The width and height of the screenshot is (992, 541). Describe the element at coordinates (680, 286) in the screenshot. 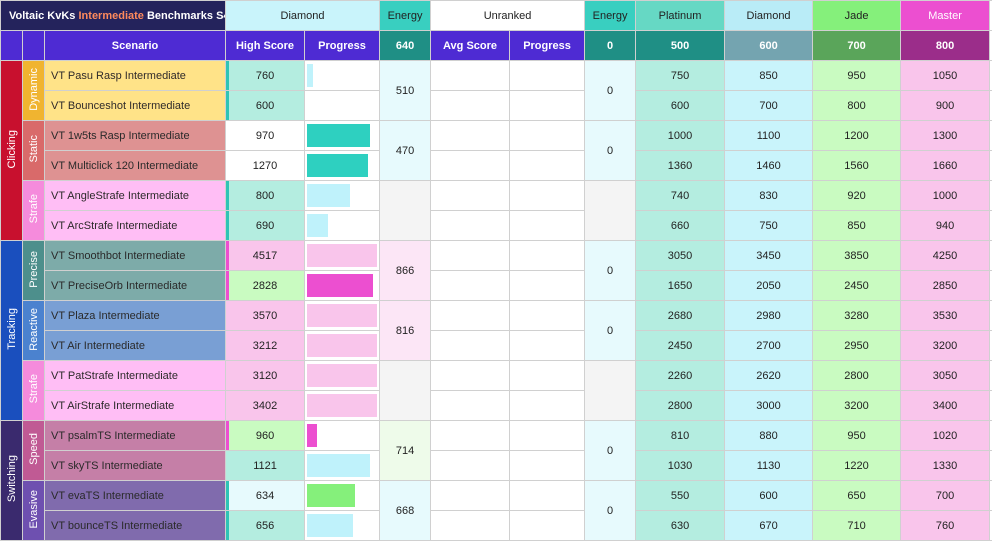

I see `rank-threshold: 1650` at that location.